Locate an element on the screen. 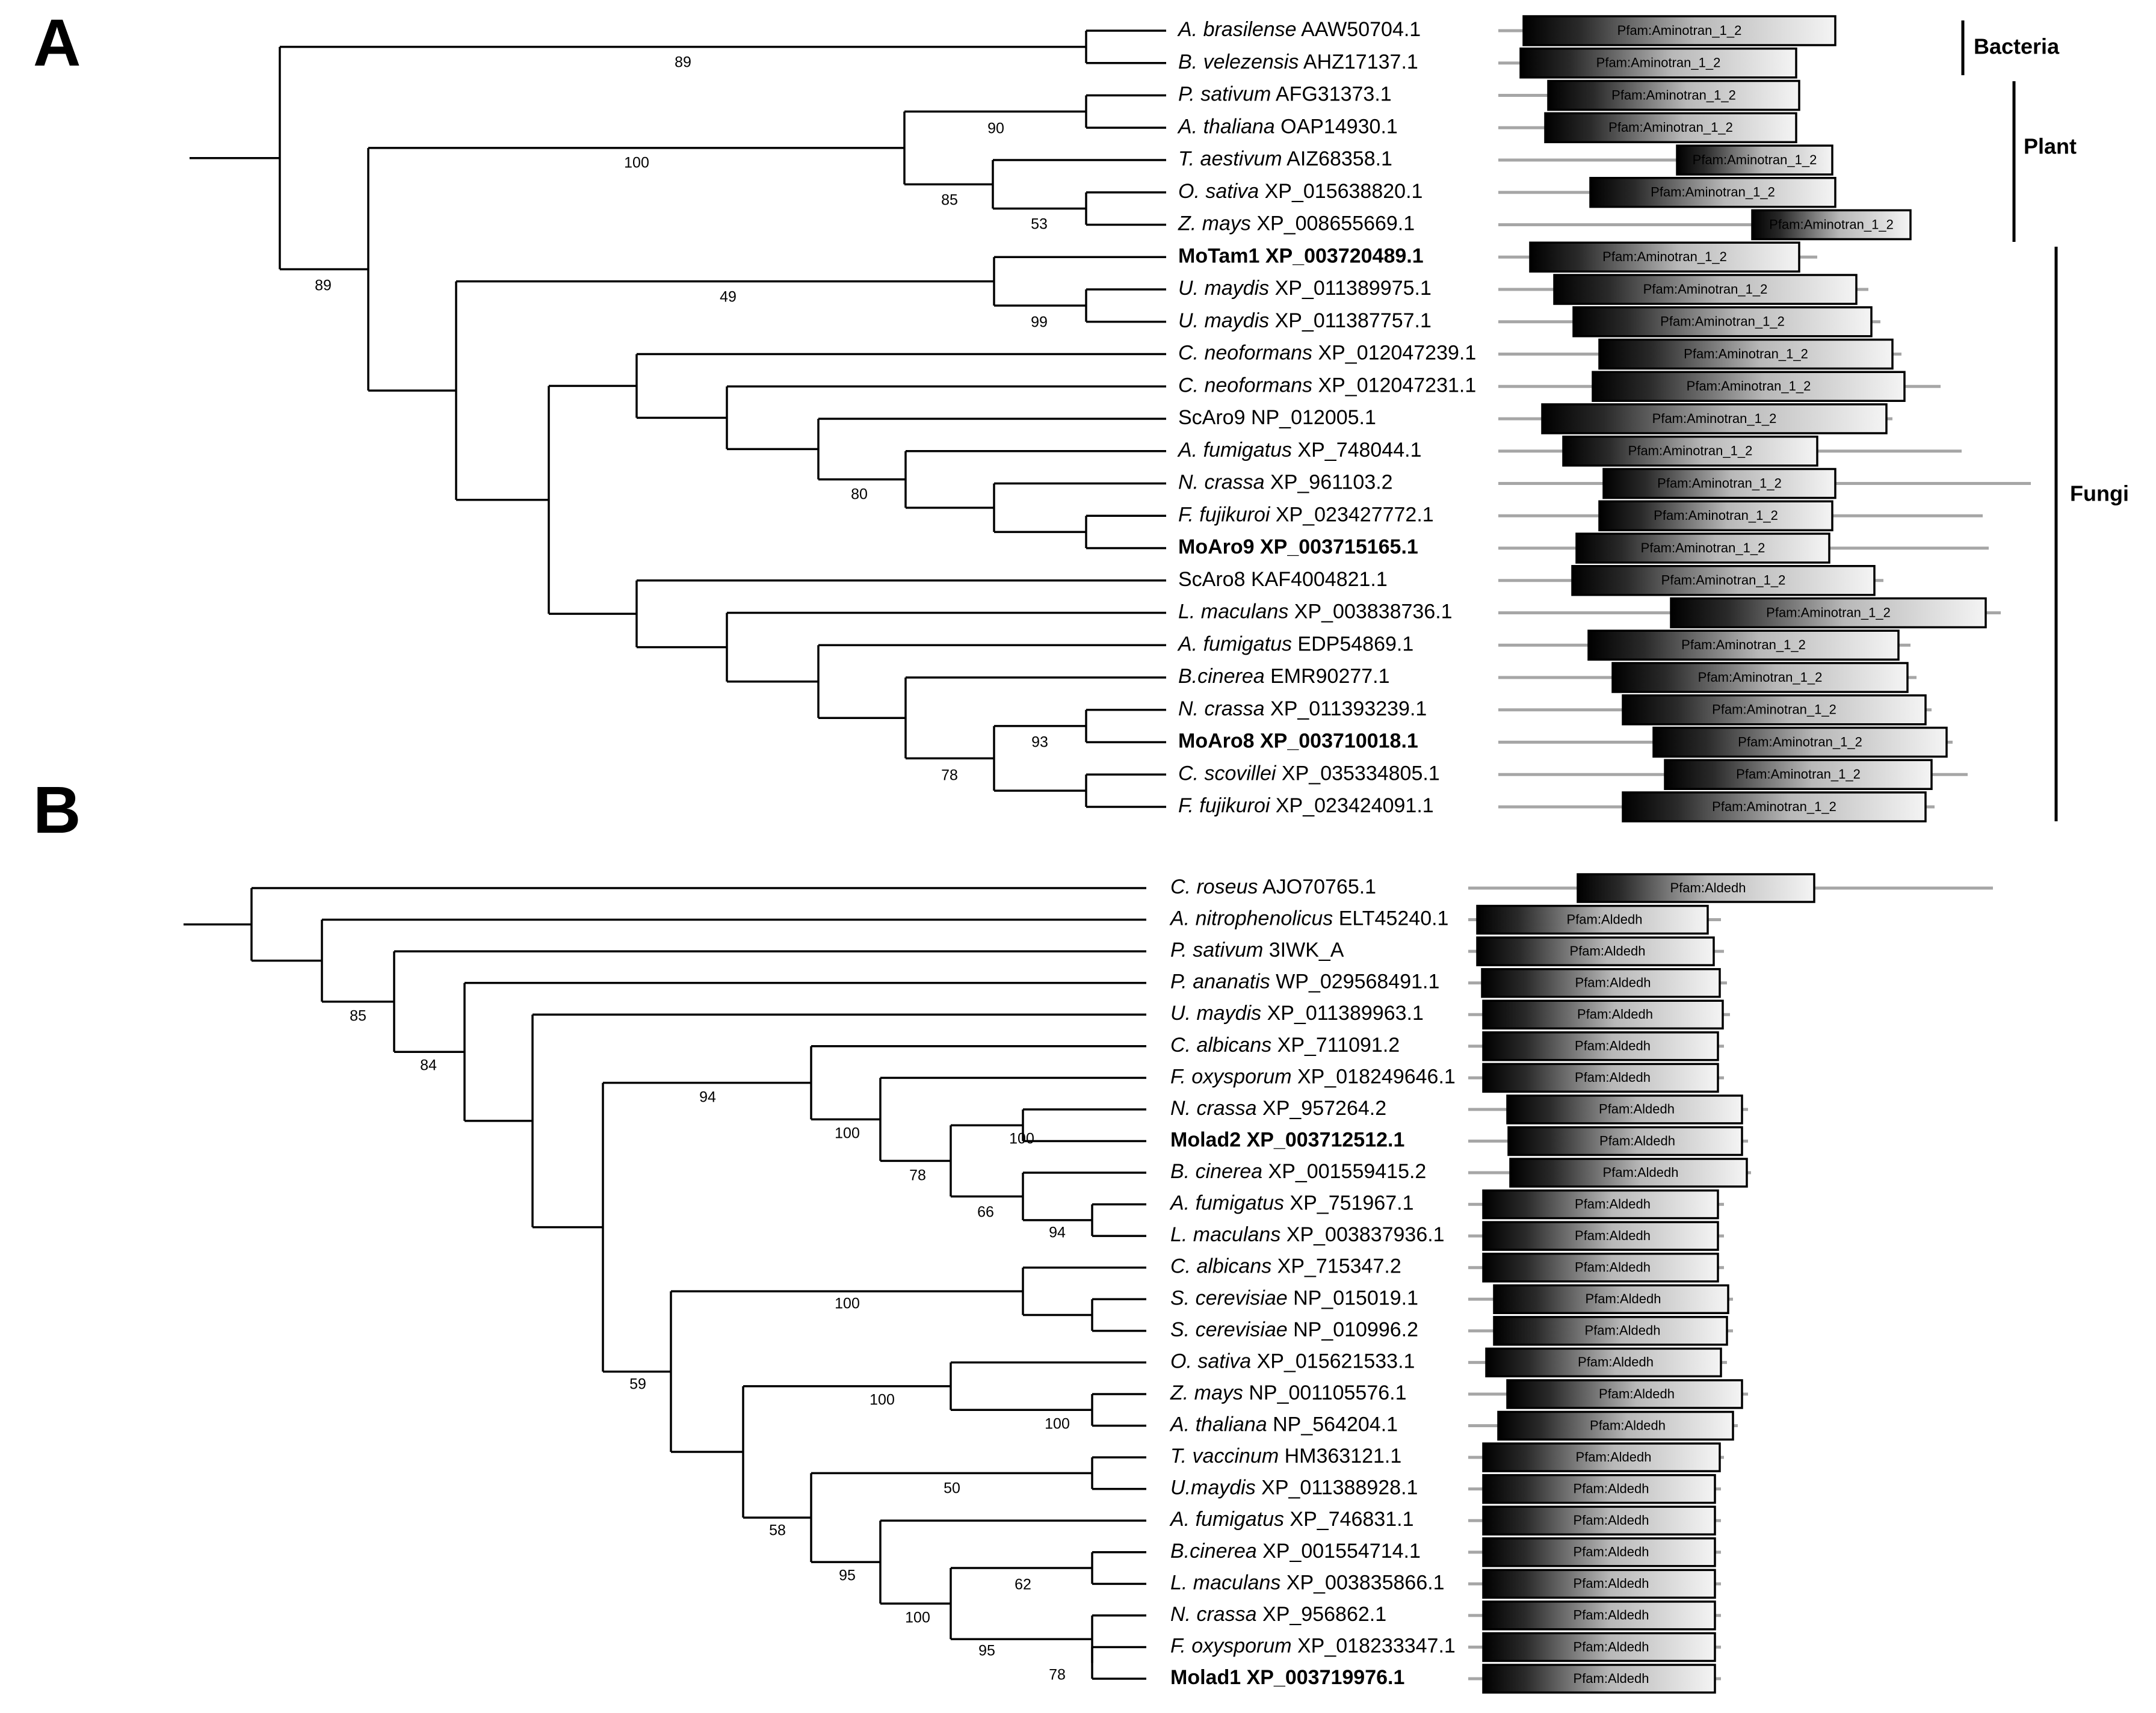 This screenshot has height=1713, width=2156. clade-label-bacteria: Bacteria is located at coordinates (2017, 46).